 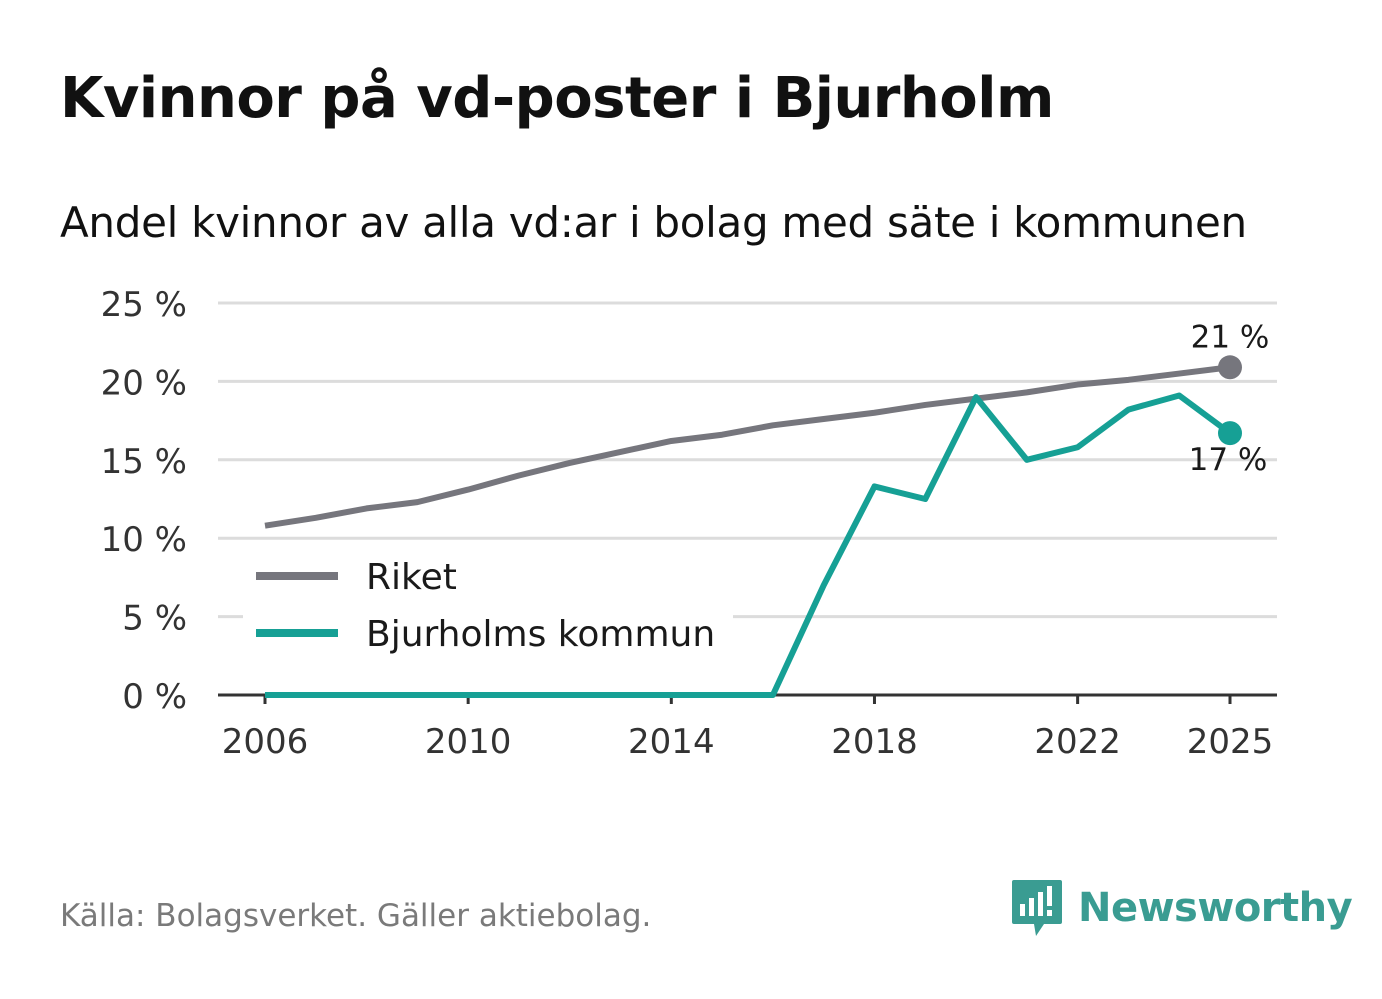 I want to click on y-tick-label: 20 %, so click(x=144, y=383).